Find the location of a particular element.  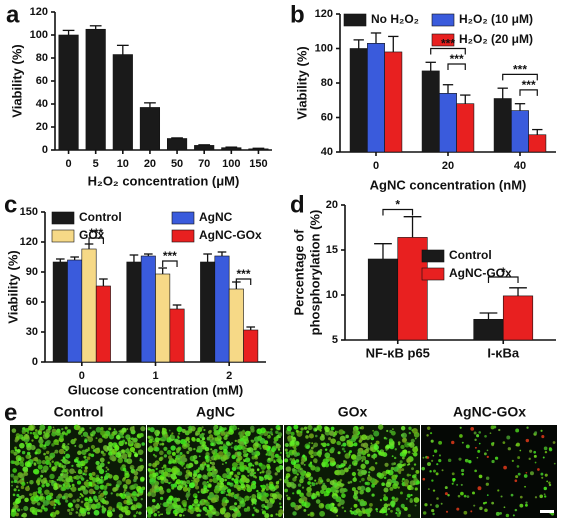

micrograph-label: AgNC is located at coordinates (215, 412).